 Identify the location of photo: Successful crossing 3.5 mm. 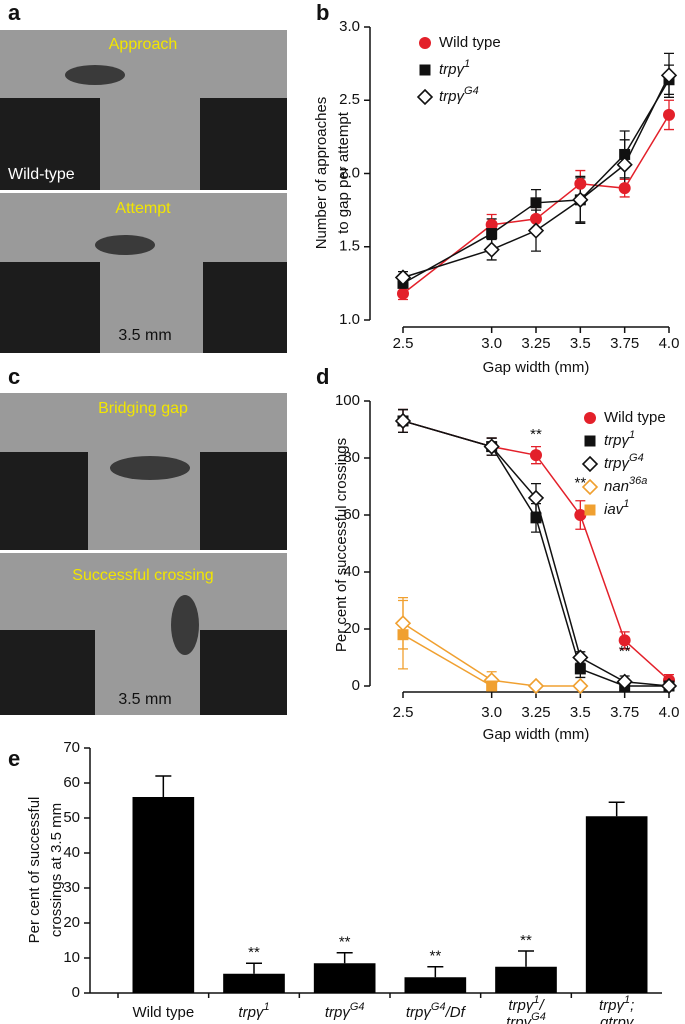
(143, 634).